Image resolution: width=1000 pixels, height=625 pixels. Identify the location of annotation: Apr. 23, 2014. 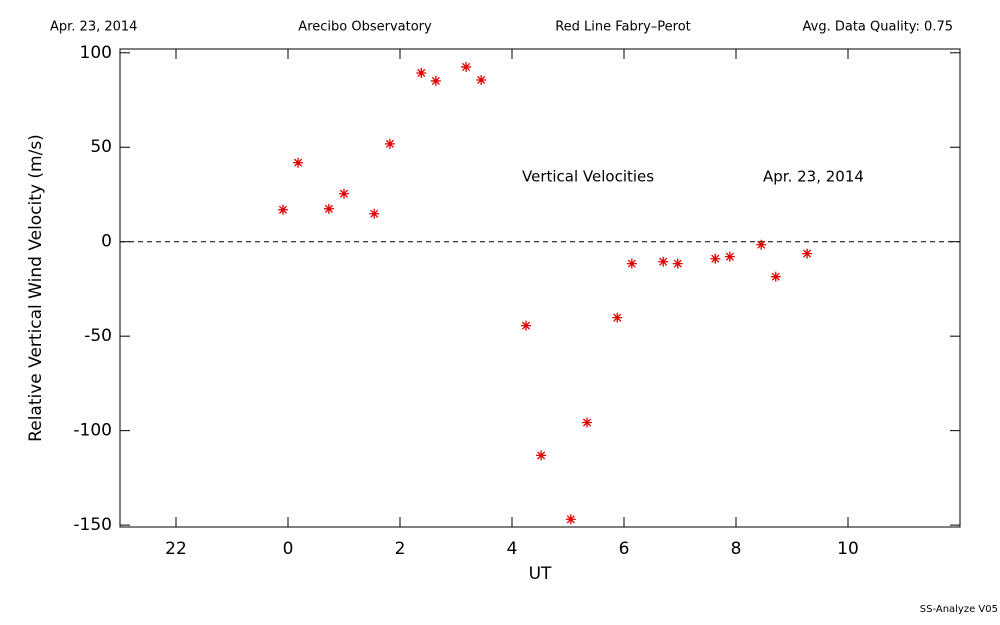
(813, 177).